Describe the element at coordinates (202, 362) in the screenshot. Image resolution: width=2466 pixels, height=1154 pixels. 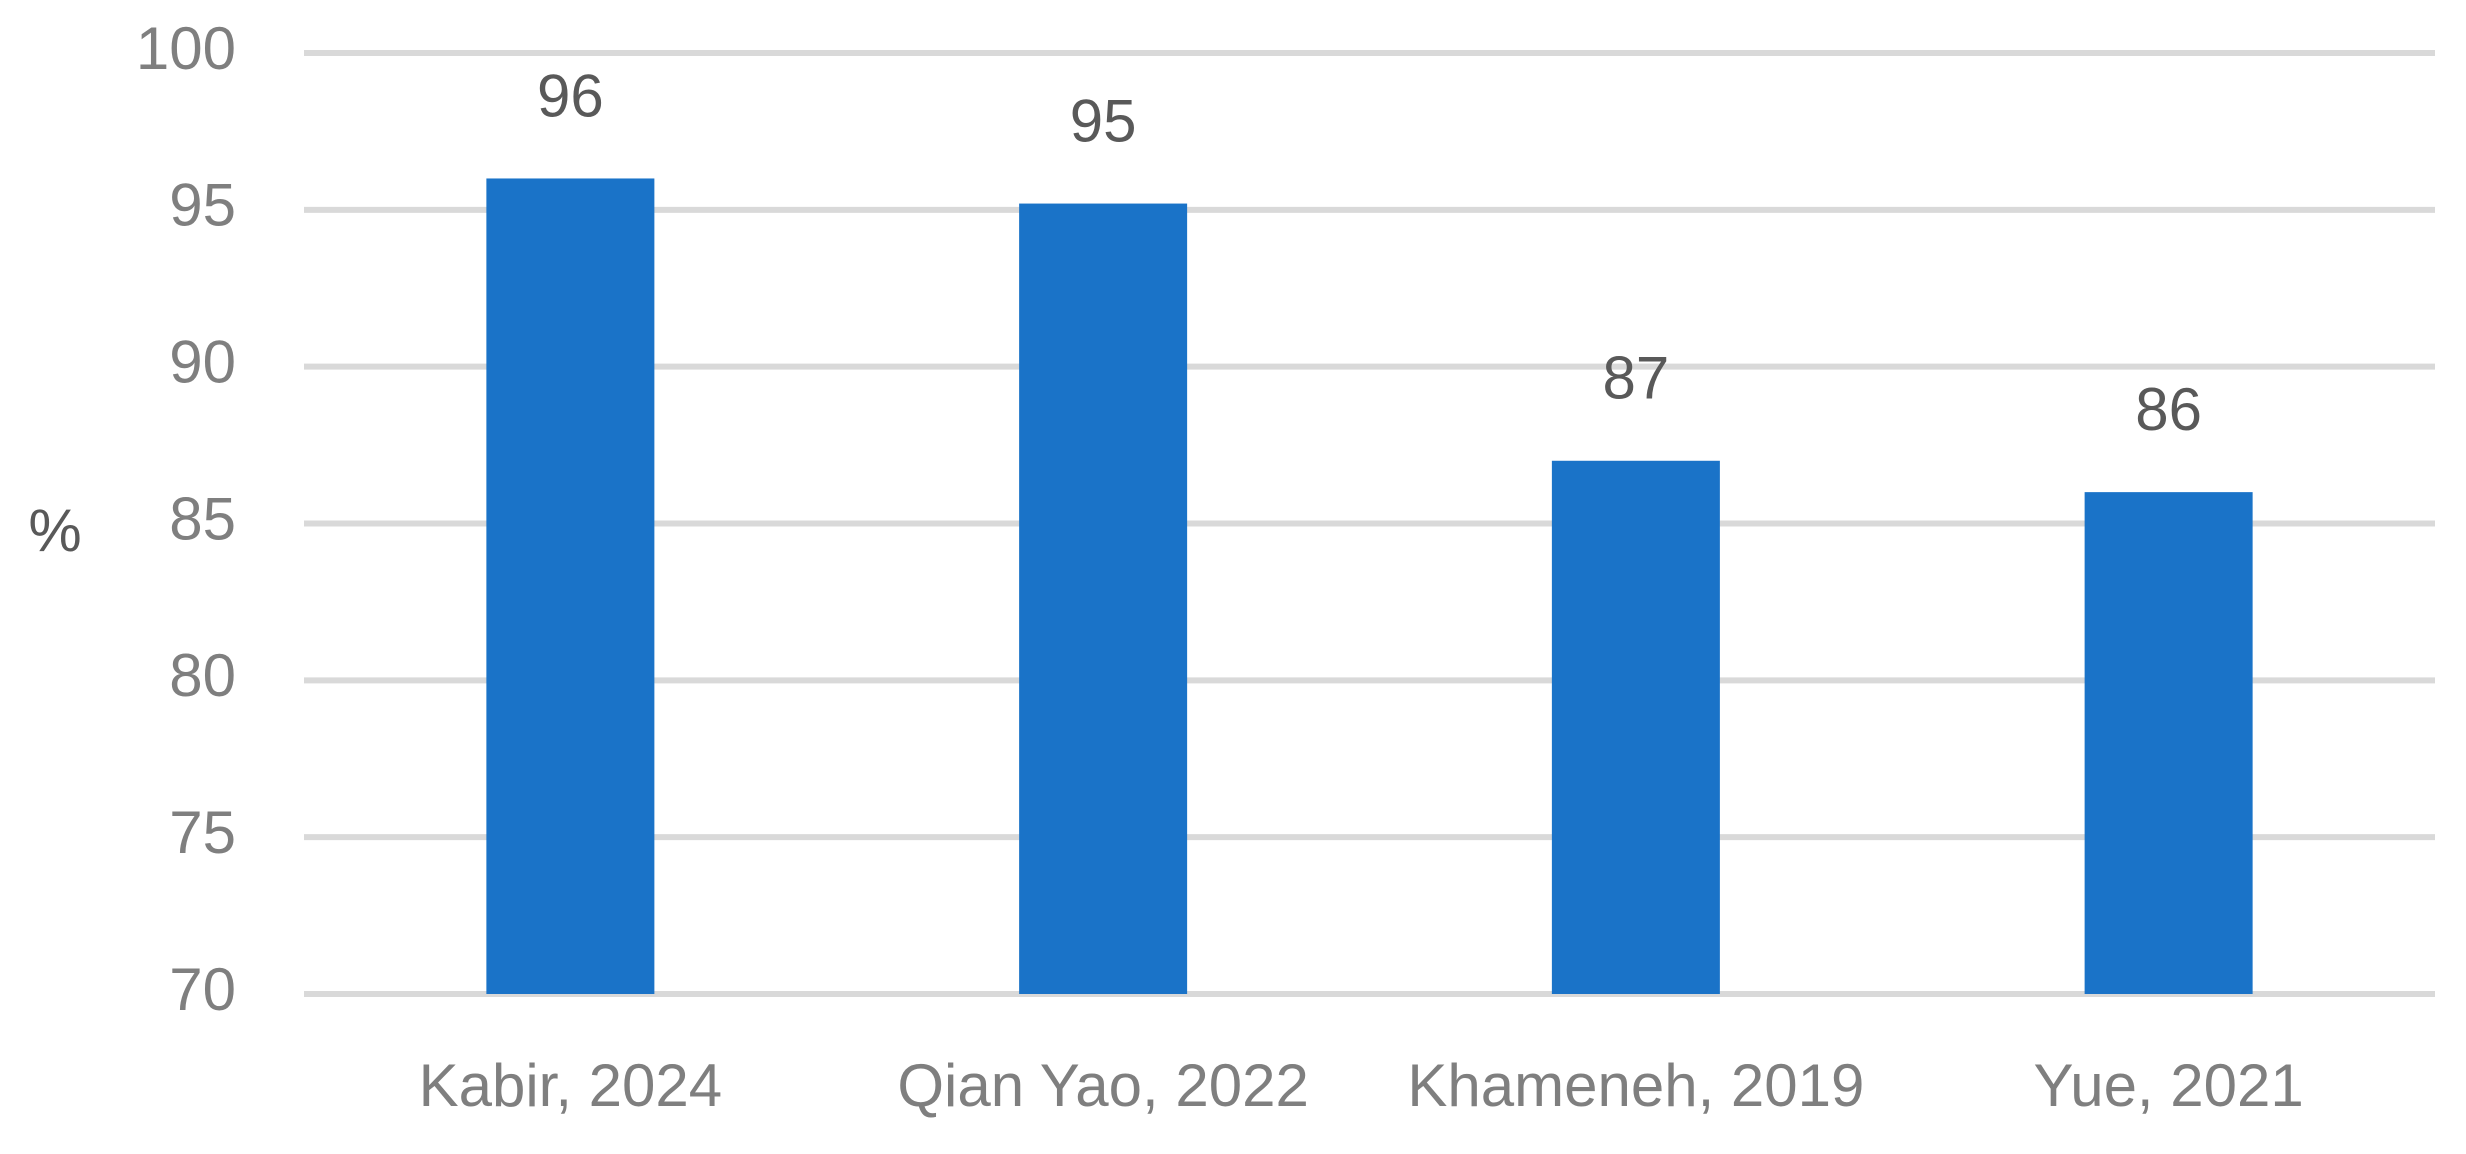
I see `y-tick-label: 90` at that location.